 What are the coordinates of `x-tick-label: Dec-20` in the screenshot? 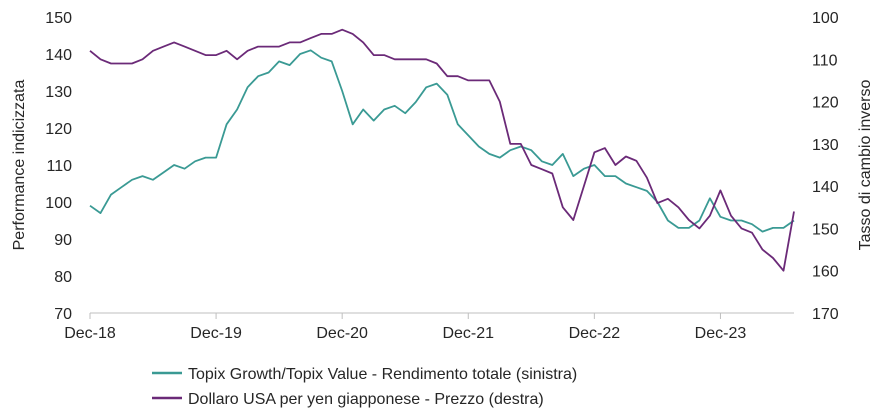 It's located at (342, 333).